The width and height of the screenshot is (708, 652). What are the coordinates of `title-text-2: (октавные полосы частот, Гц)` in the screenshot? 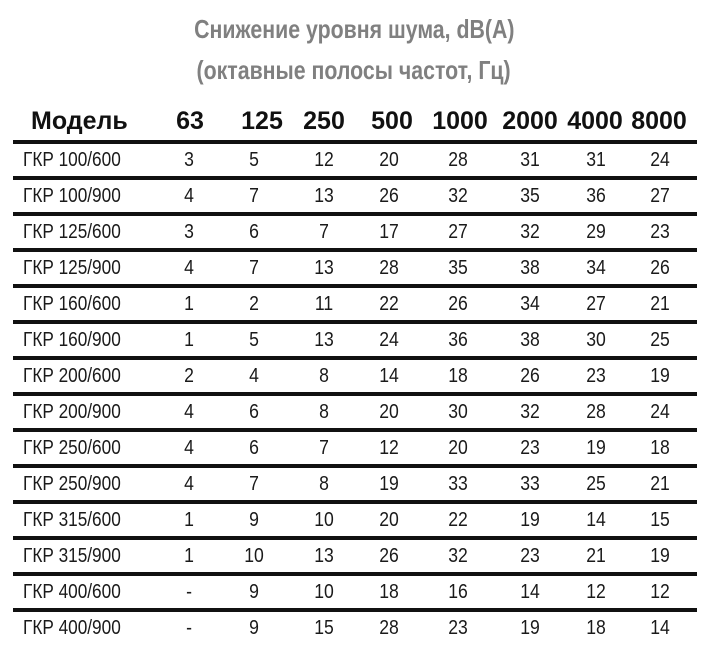 It's located at (354, 70).